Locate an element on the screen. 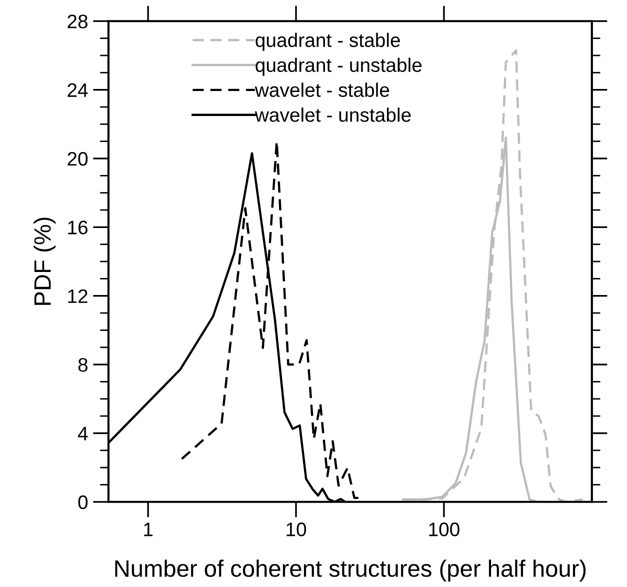  y-tick-label: 0 is located at coordinates (83, 502).